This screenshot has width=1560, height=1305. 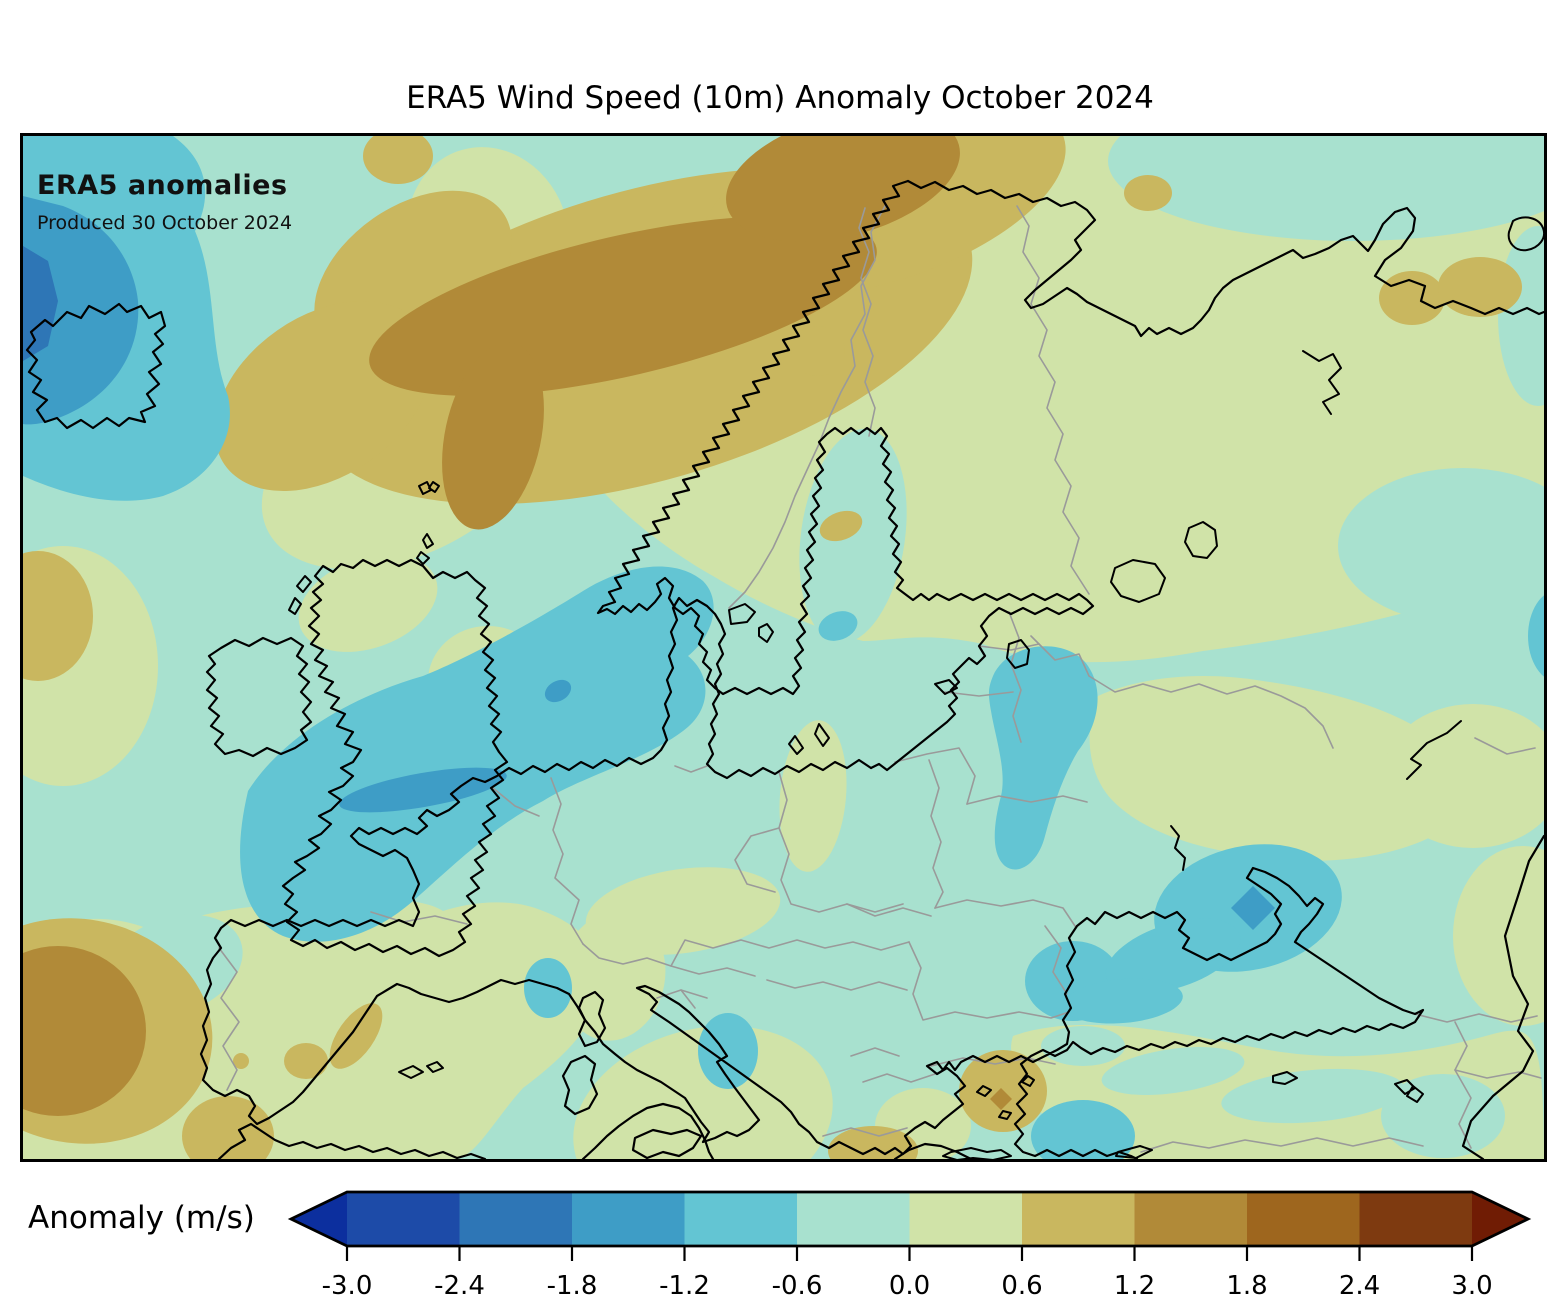 I want to click on islands-balearic, so click(x=421, y=1070).